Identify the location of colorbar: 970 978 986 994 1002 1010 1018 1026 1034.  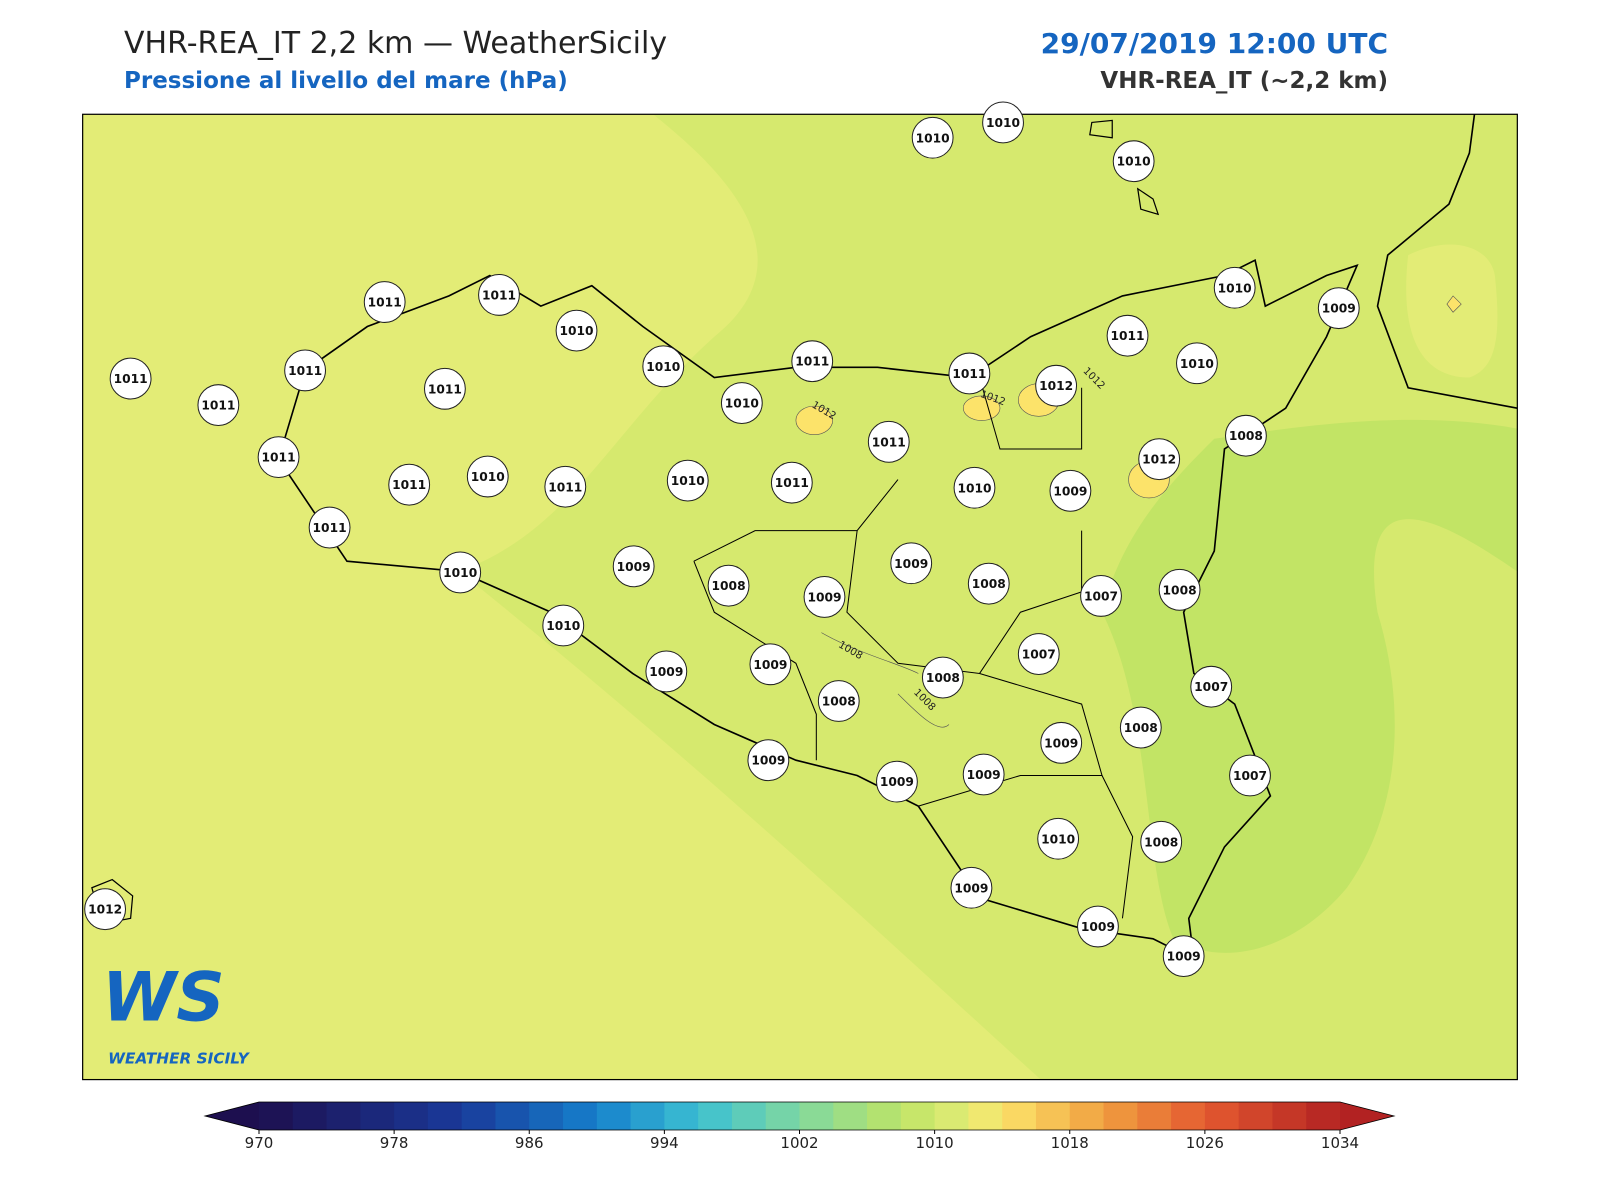
(799, 1126).